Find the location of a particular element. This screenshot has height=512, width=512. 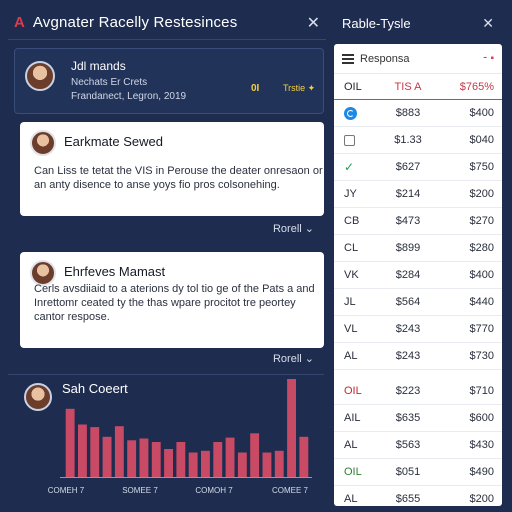

row-value: $284 is located at coordinates (408, 275).